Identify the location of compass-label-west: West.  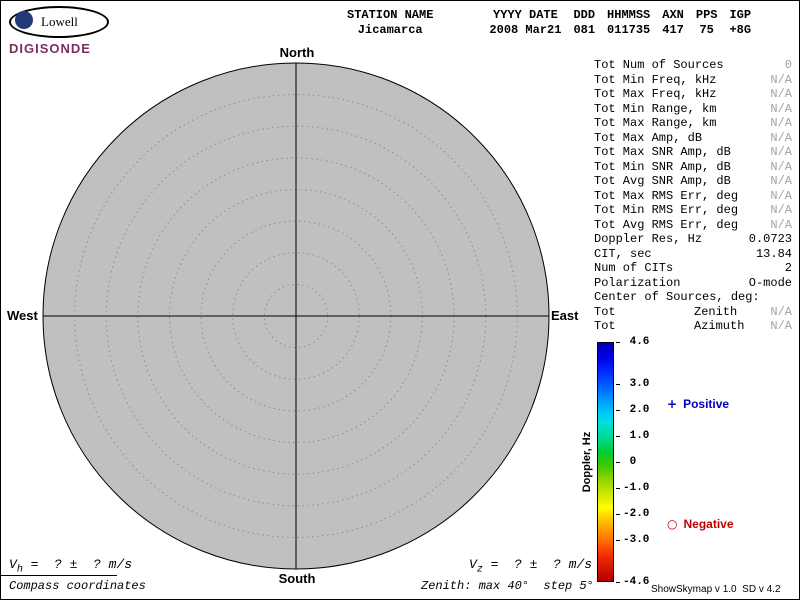
(22, 315).